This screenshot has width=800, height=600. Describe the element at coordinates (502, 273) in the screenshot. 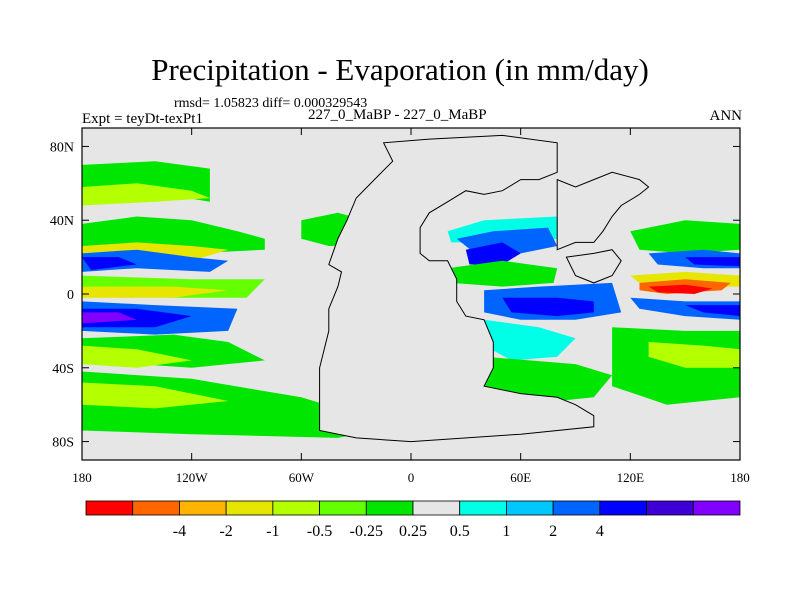

I see `field-indian-green` at that location.